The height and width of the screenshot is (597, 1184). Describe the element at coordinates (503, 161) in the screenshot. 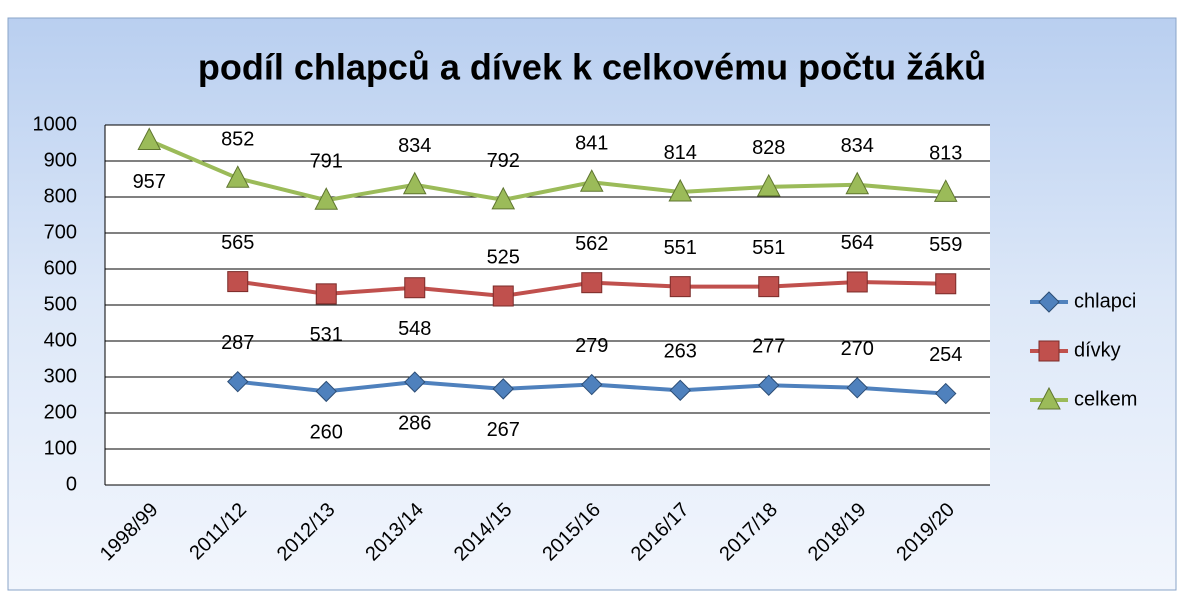

I see `data-label: 792` at that location.